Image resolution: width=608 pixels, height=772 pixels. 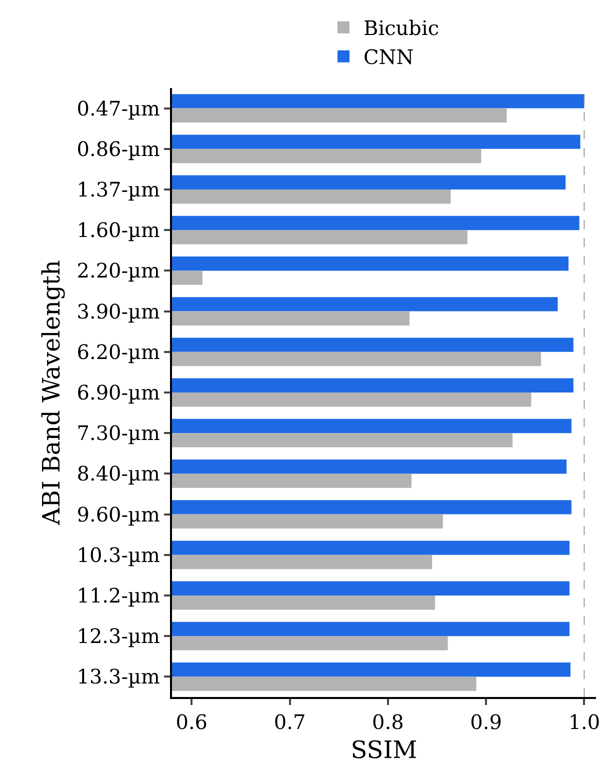 What do you see at coordinates (389, 57) in the screenshot?
I see `legend-label: CNN` at bounding box center [389, 57].